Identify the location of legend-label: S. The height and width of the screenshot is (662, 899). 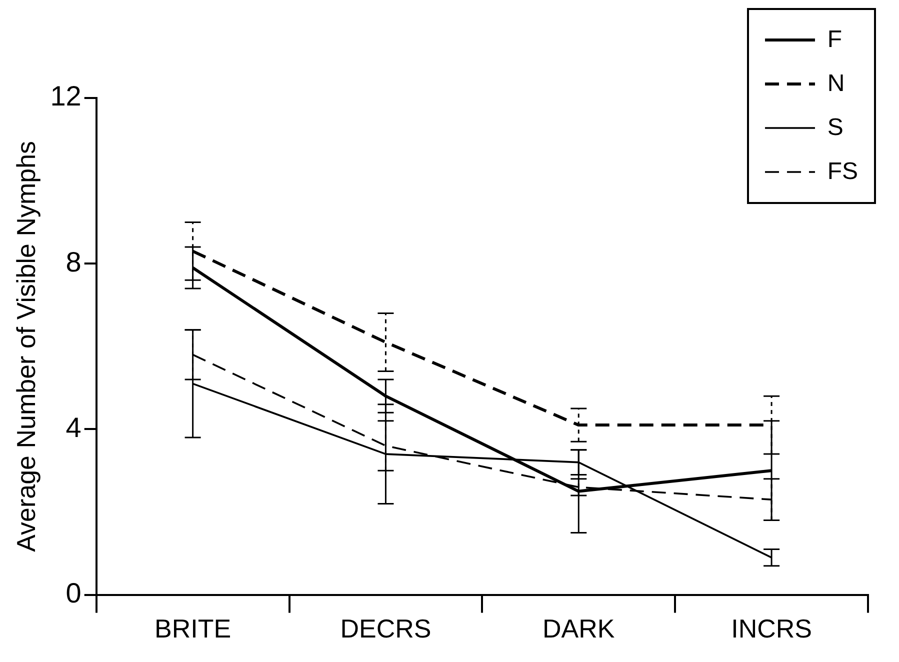
(835, 128).